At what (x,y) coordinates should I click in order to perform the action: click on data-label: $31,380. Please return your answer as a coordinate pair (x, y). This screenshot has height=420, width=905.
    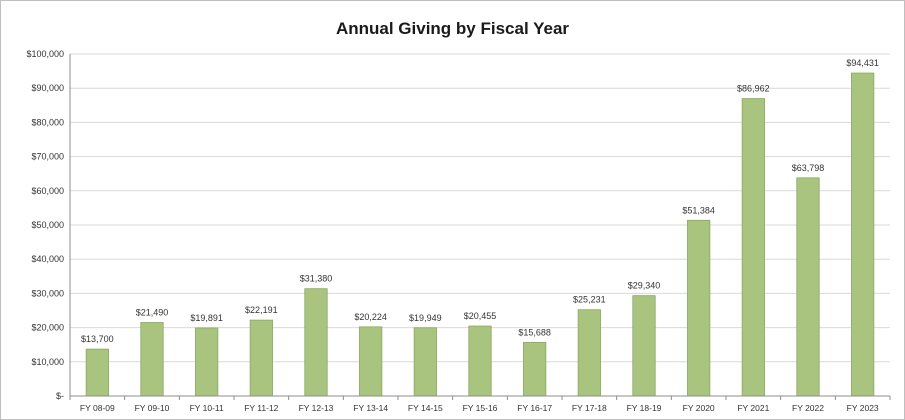
    Looking at the image, I should click on (316, 279).